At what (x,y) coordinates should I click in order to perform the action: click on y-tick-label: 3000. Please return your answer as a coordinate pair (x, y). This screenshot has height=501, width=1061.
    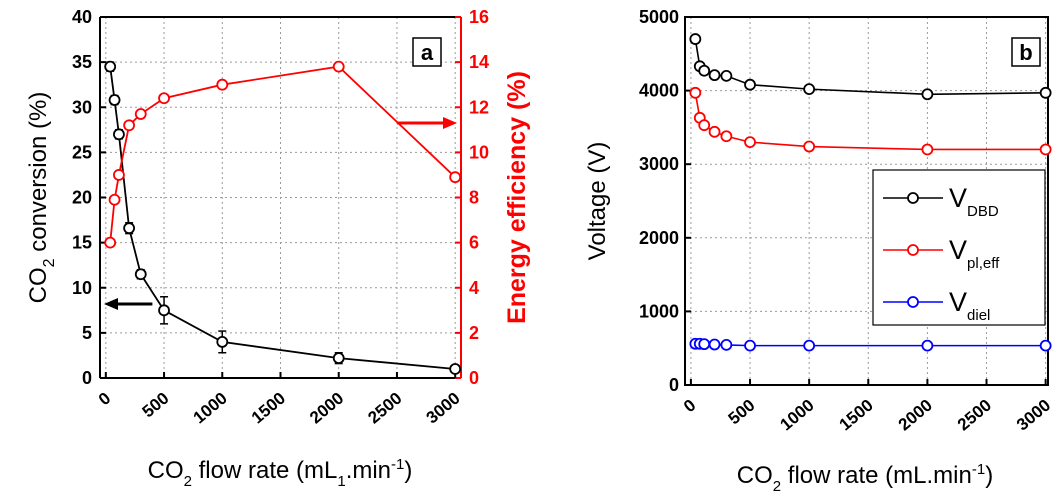
    Looking at the image, I should click on (659, 164).